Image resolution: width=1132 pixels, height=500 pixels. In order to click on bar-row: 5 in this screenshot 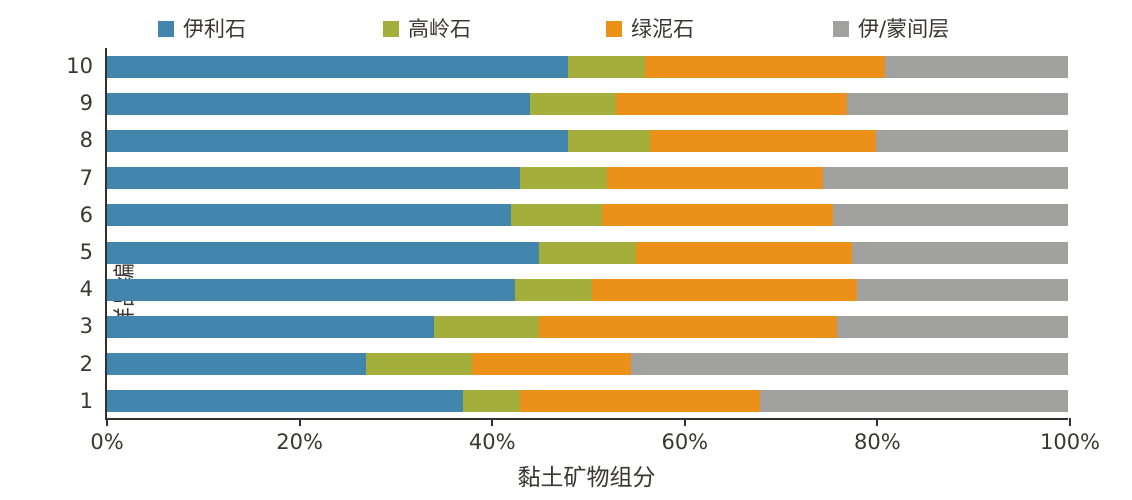, I will do `click(574, 252)`.